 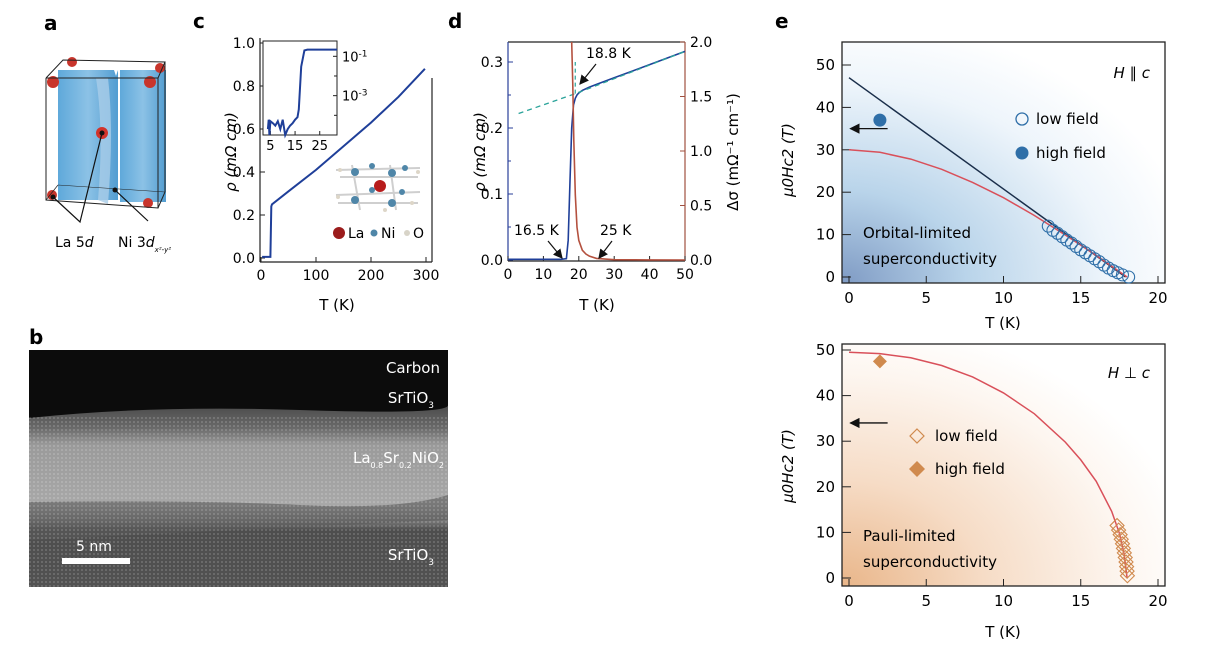 What do you see at coordinates (51, 23) in the screenshot?
I see `panel-label-a: a` at bounding box center [51, 23].